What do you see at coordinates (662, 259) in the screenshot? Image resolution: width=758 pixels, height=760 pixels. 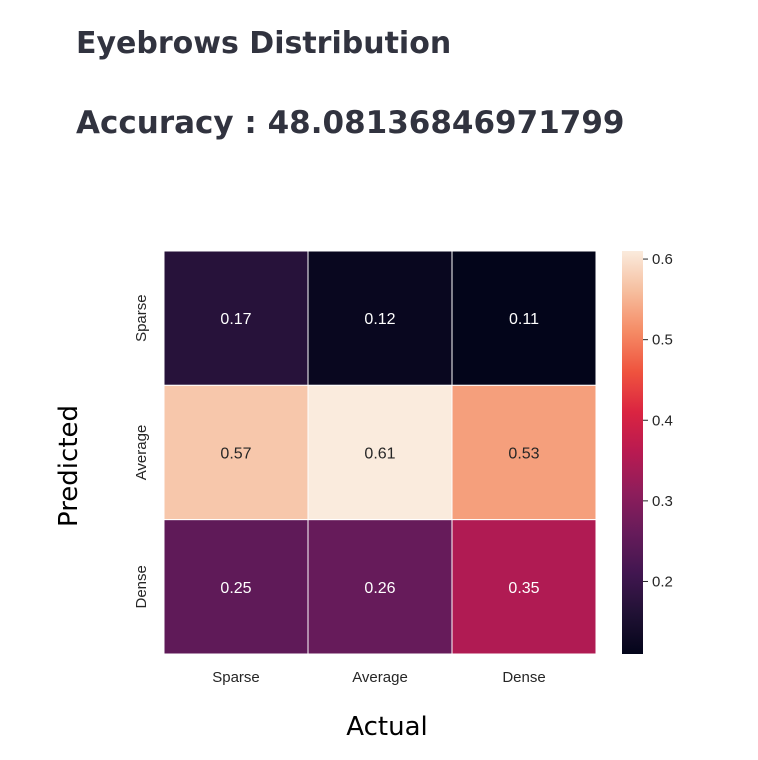 I see `colorbar-tick-label: 0.6` at bounding box center [662, 259].